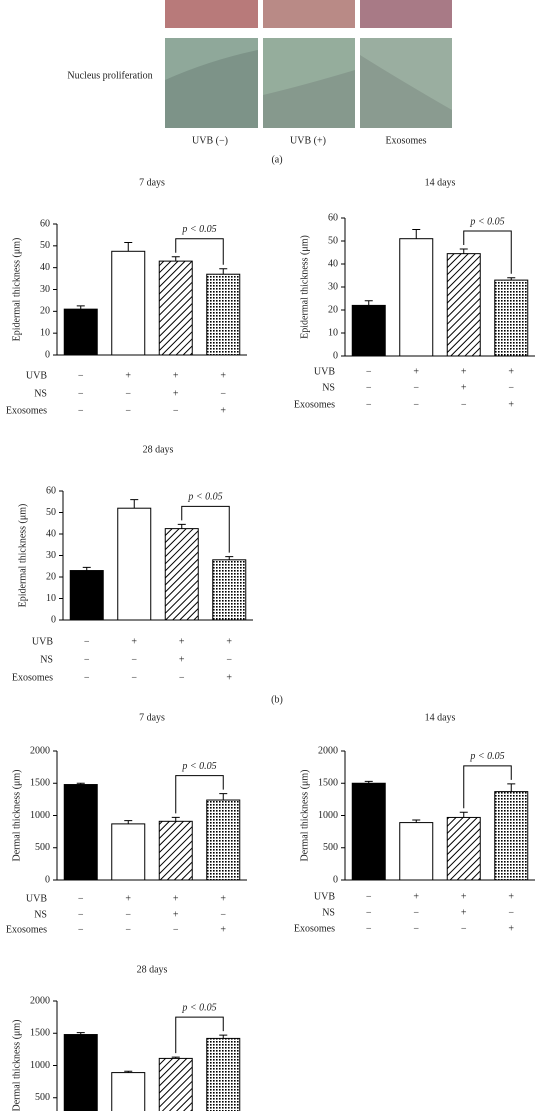 The width and height of the screenshot is (554, 1111). What do you see at coordinates (405, 140) in the screenshot?
I see `column-label: Exosomes` at bounding box center [405, 140].